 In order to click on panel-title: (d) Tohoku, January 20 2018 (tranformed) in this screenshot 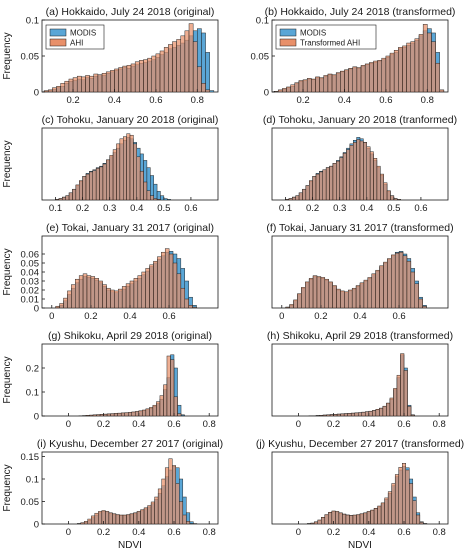, I will do `click(360, 120)`.